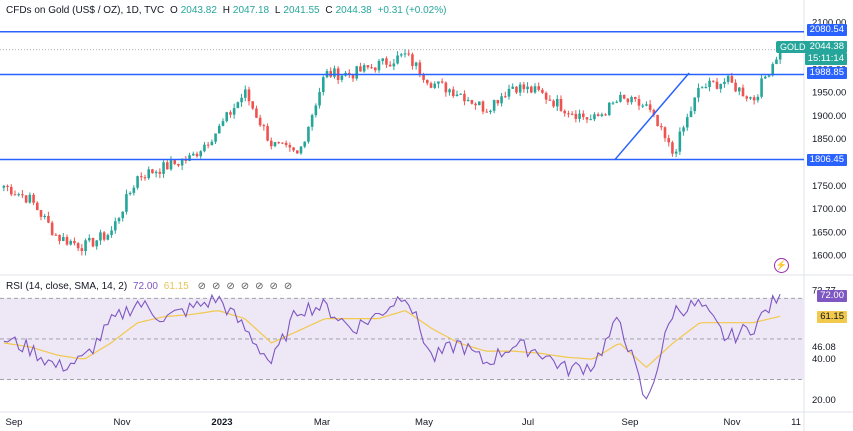 This screenshot has width=853, height=431. I want to click on gold-symbol-tag: GOLD, so click(793, 47).